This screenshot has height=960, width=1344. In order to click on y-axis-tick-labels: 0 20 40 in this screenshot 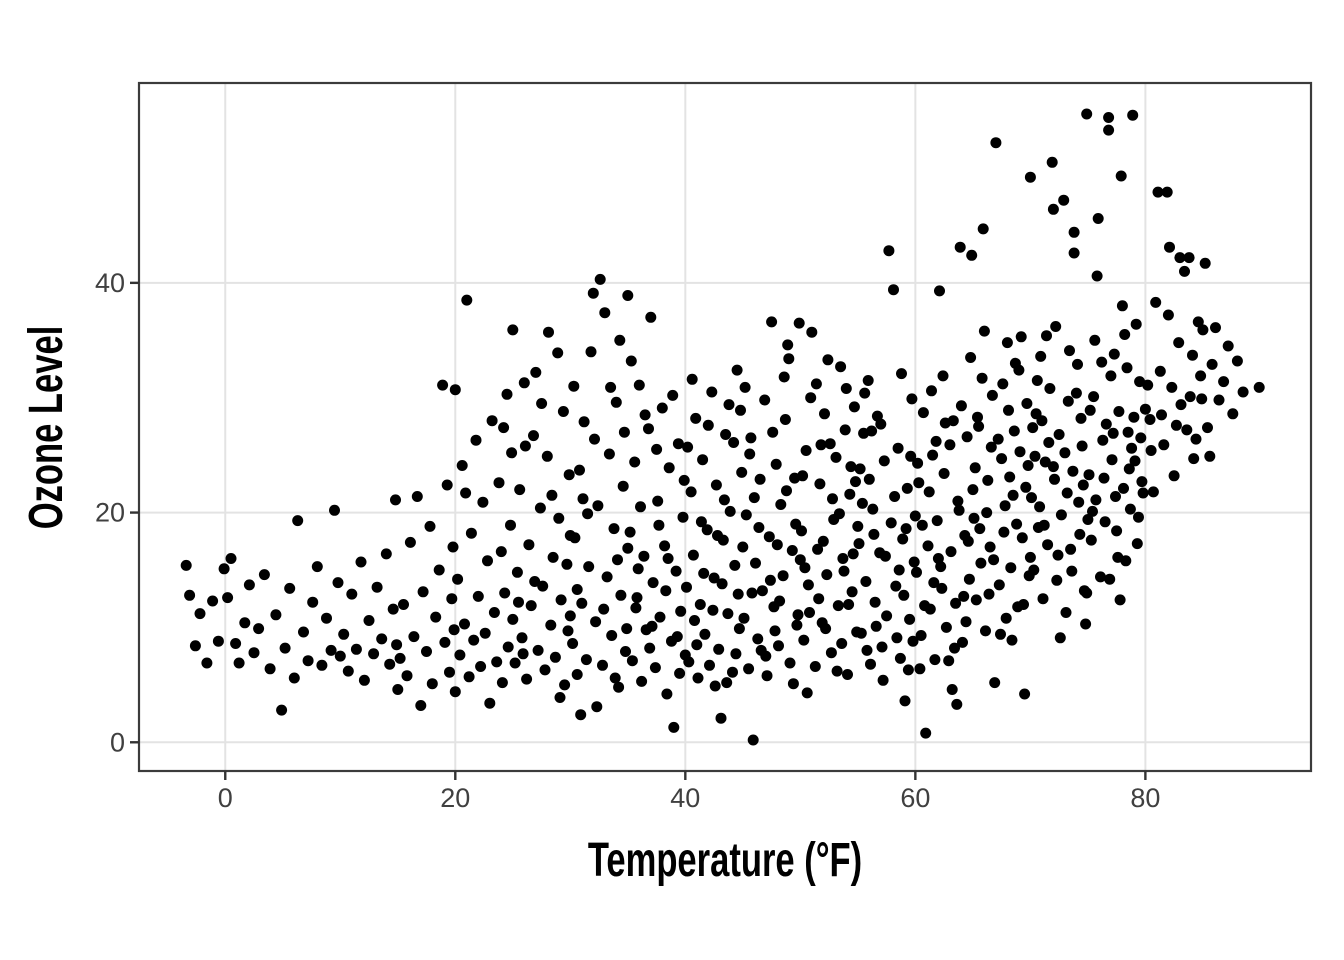, I will do `click(110, 512)`.